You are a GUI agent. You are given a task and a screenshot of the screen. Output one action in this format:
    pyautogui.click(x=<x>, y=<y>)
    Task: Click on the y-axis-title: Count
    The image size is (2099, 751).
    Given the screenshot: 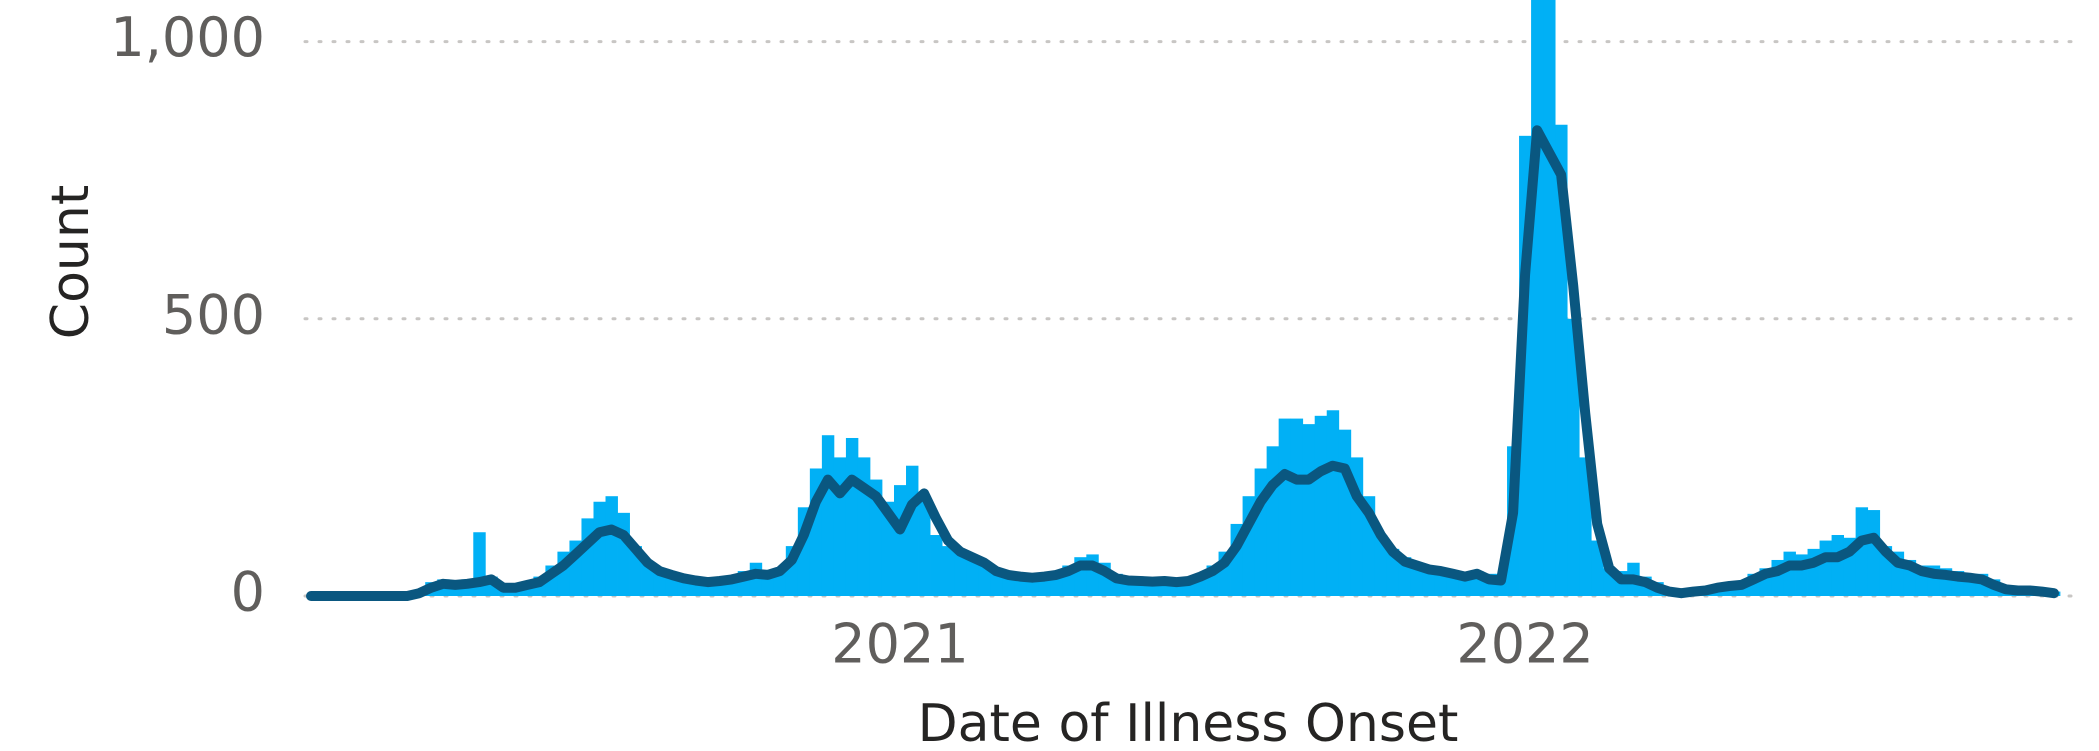 What is the action you would take?
    pyautogui.click(x=71, y=262)
    